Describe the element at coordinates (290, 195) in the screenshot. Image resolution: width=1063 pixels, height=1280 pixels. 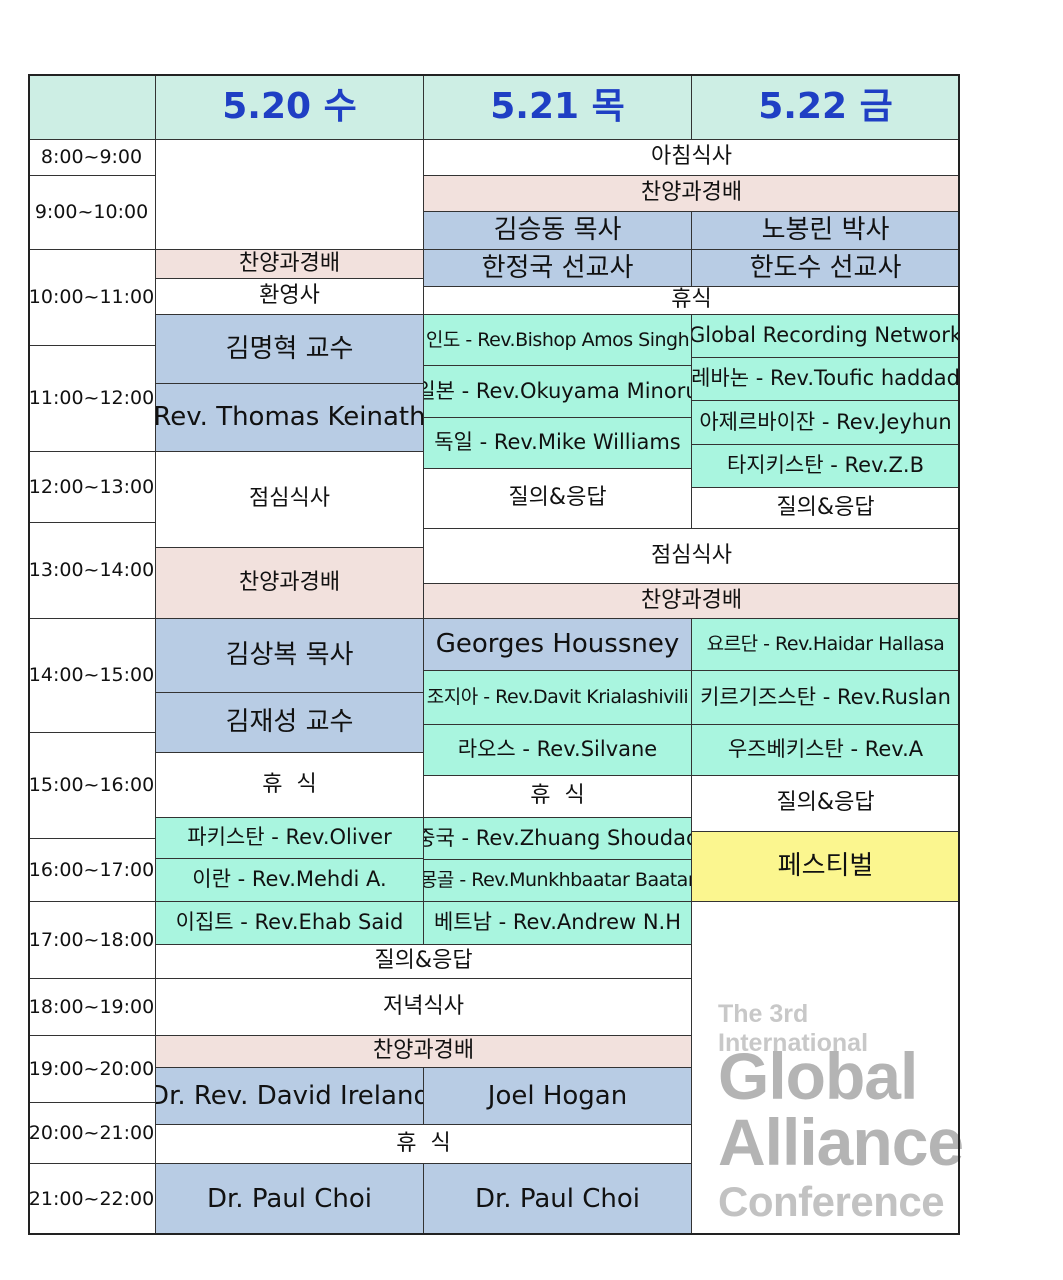
I see `d1-empty-morning` at that location.